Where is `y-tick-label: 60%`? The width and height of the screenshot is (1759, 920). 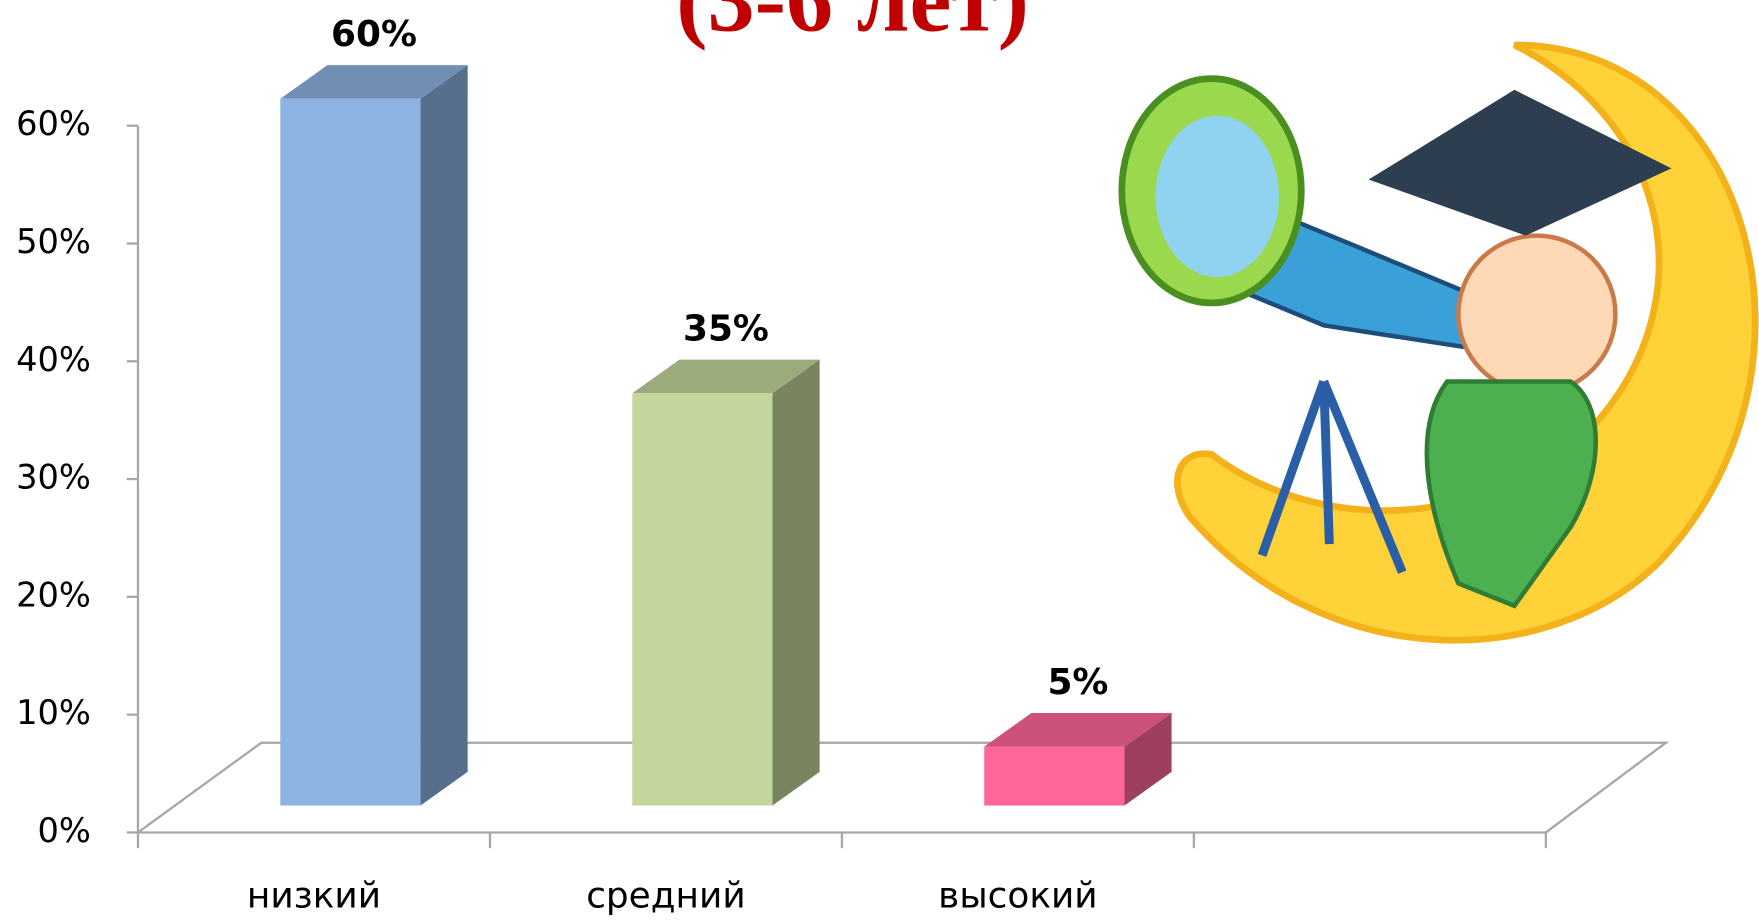
y-tick-label: 60% is located at coordinates (53, 123).